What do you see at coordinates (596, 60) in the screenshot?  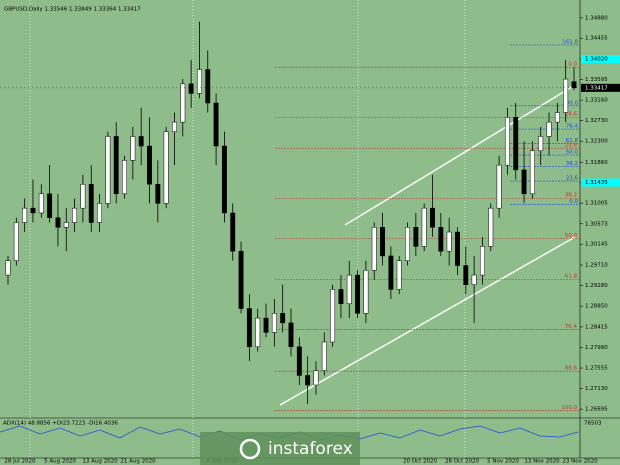 I see `y-tick-label: 1.34020` at bounding box center [596, 60].